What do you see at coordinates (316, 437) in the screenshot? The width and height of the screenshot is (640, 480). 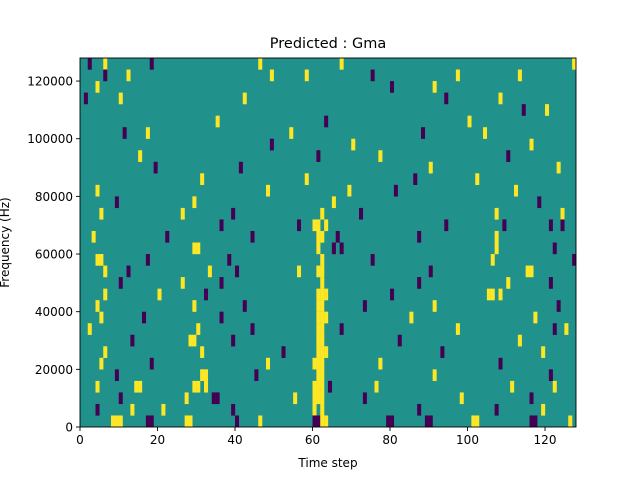 I see `x-axis: 0 20 40 60 80 100 120` at bounding box center [316, 437].